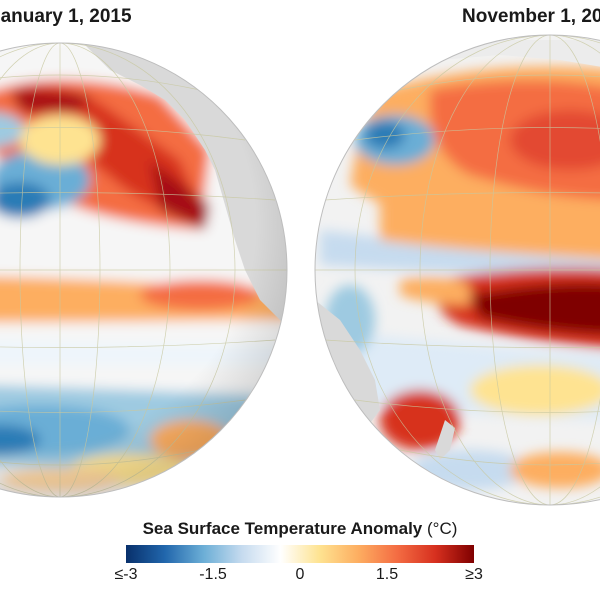 Image resolution: width=600 pixels, height=600 pixels. What do you see at coordinates (213, 574) in the screenshot?
I see `legend-tick-label: -1.5` at bounding box center [213, 574].